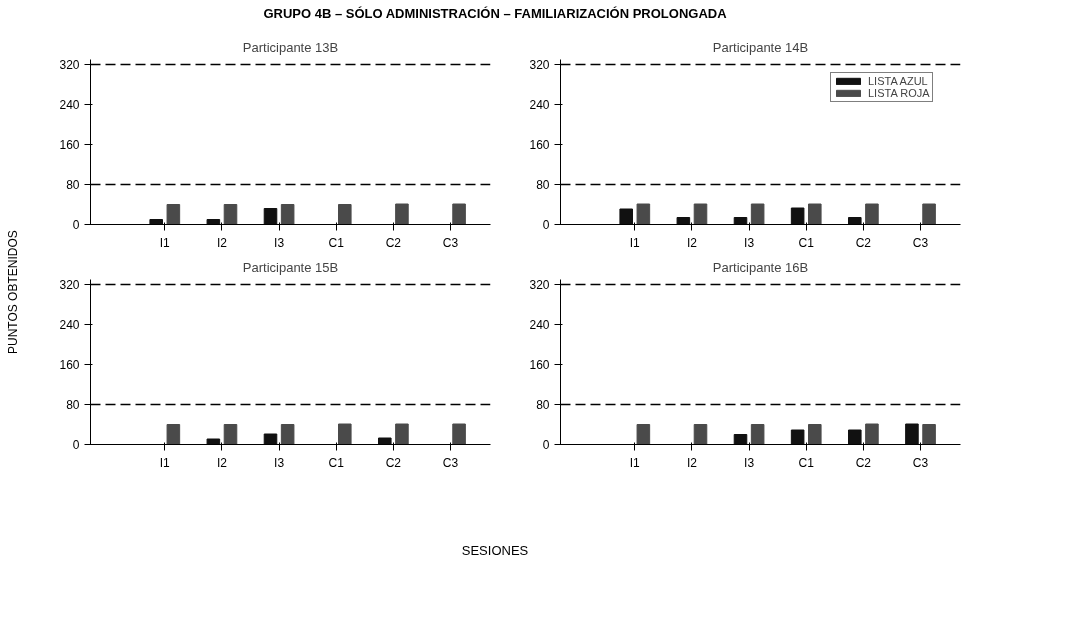 The image size is (1090, 629). I want to click on y-axis-title: PUNTOS OBTENIDOS, so click(13, 292).